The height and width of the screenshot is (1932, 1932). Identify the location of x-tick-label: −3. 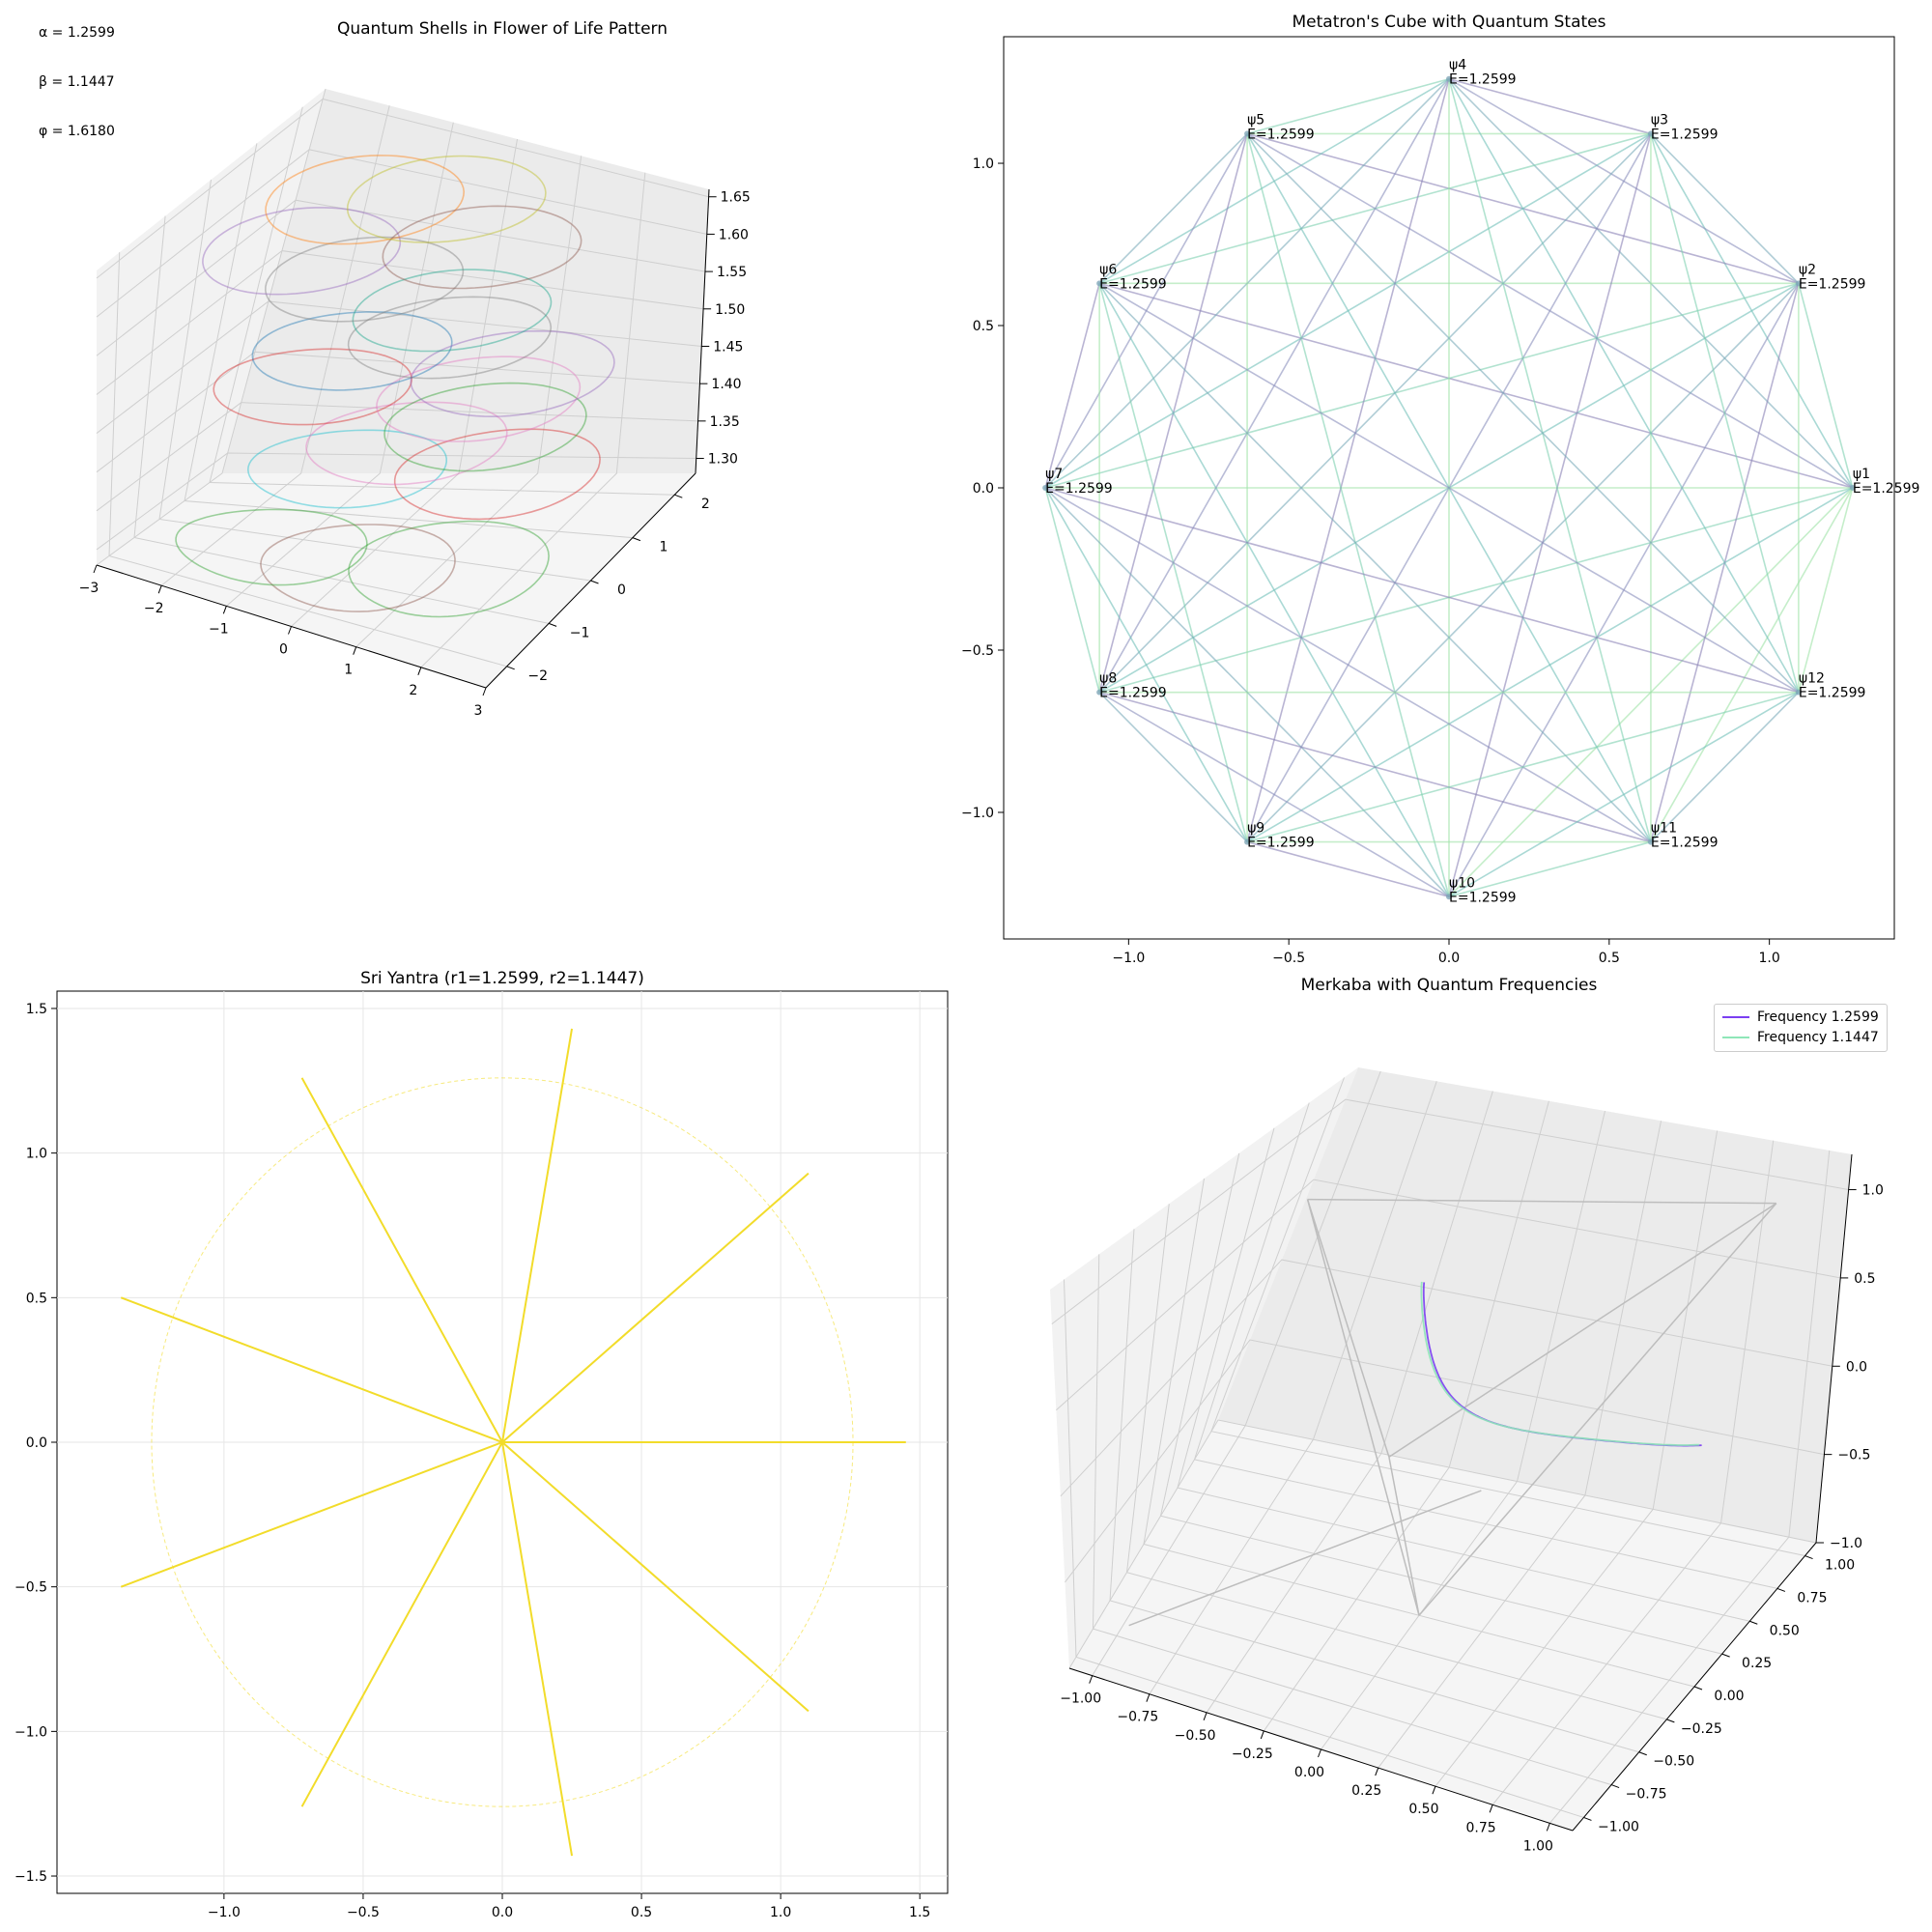
(89, 588).